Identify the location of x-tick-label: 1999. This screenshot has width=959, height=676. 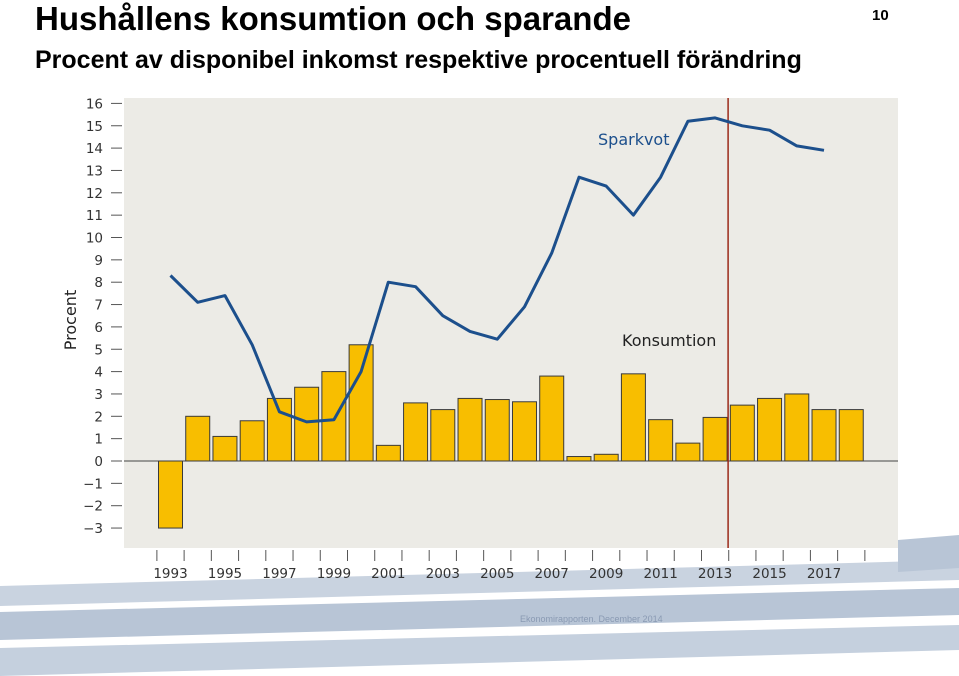
(334, 574).